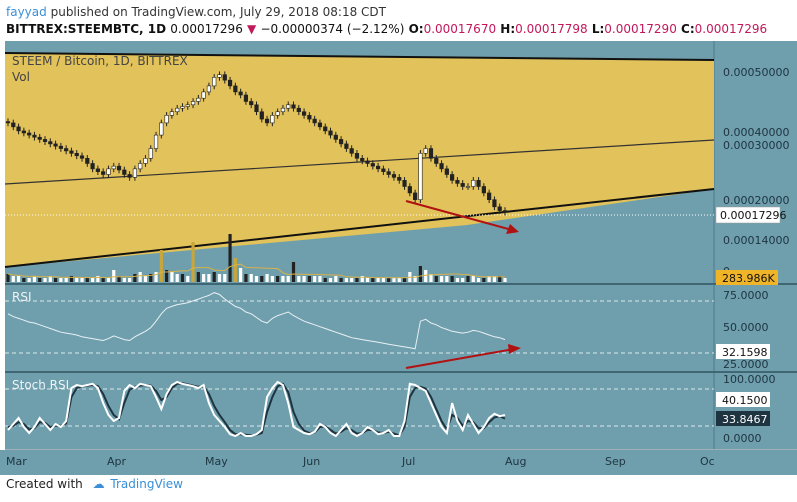  Describe the element at coordinates (459, 215) in the screenshot. I see `price-divergence-arrow` at that location.